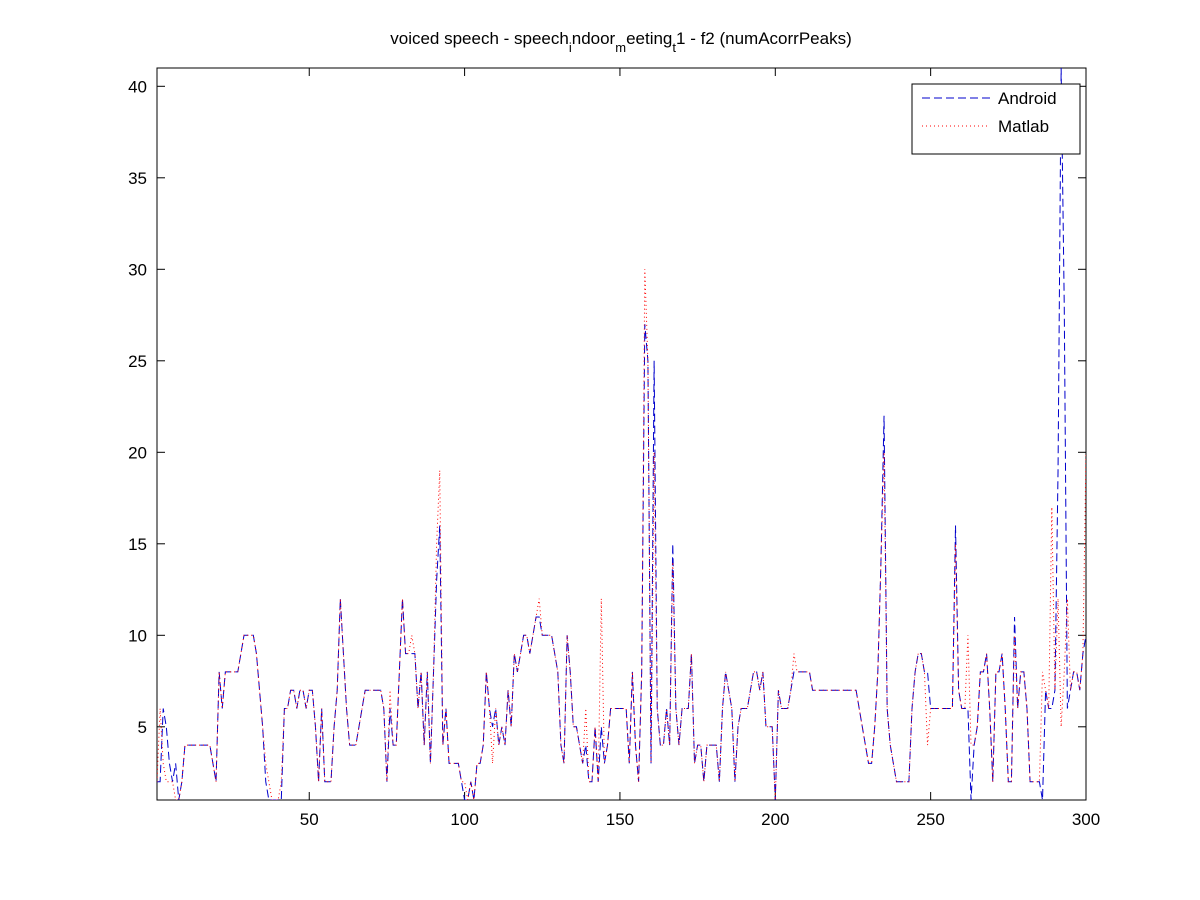 The width and height of the screenshot is (1200, 900). What do you see at coordinates (479, 38) in the screenshot?
I see `title-text: voiced speech - speech` at bounding box center [479, 38].